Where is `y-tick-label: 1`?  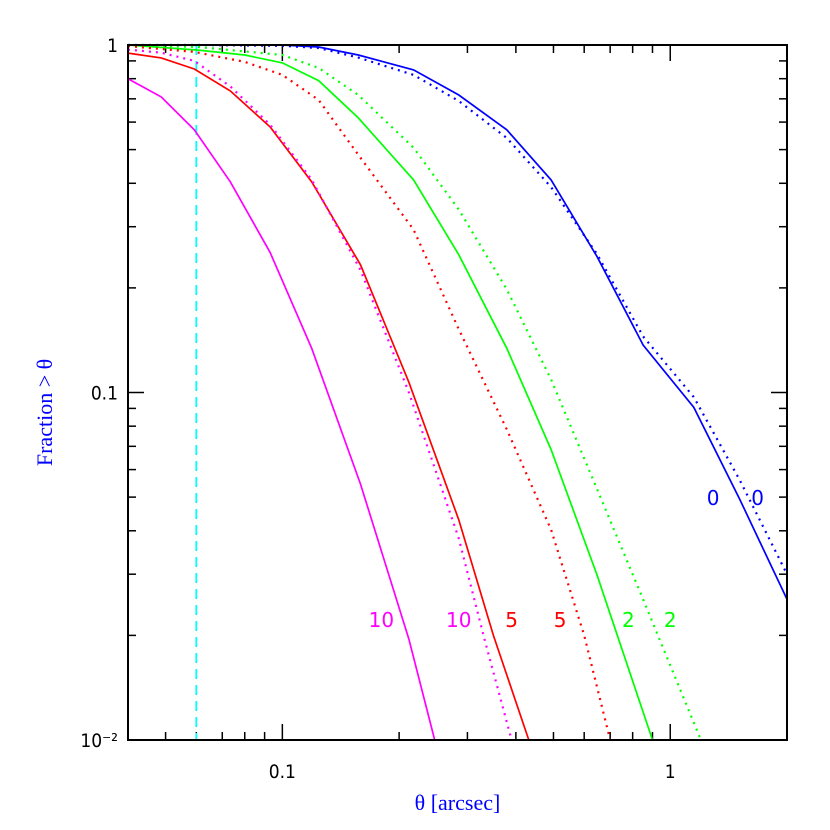 y-tick-label: 1 is located at coordinates (112, 46).